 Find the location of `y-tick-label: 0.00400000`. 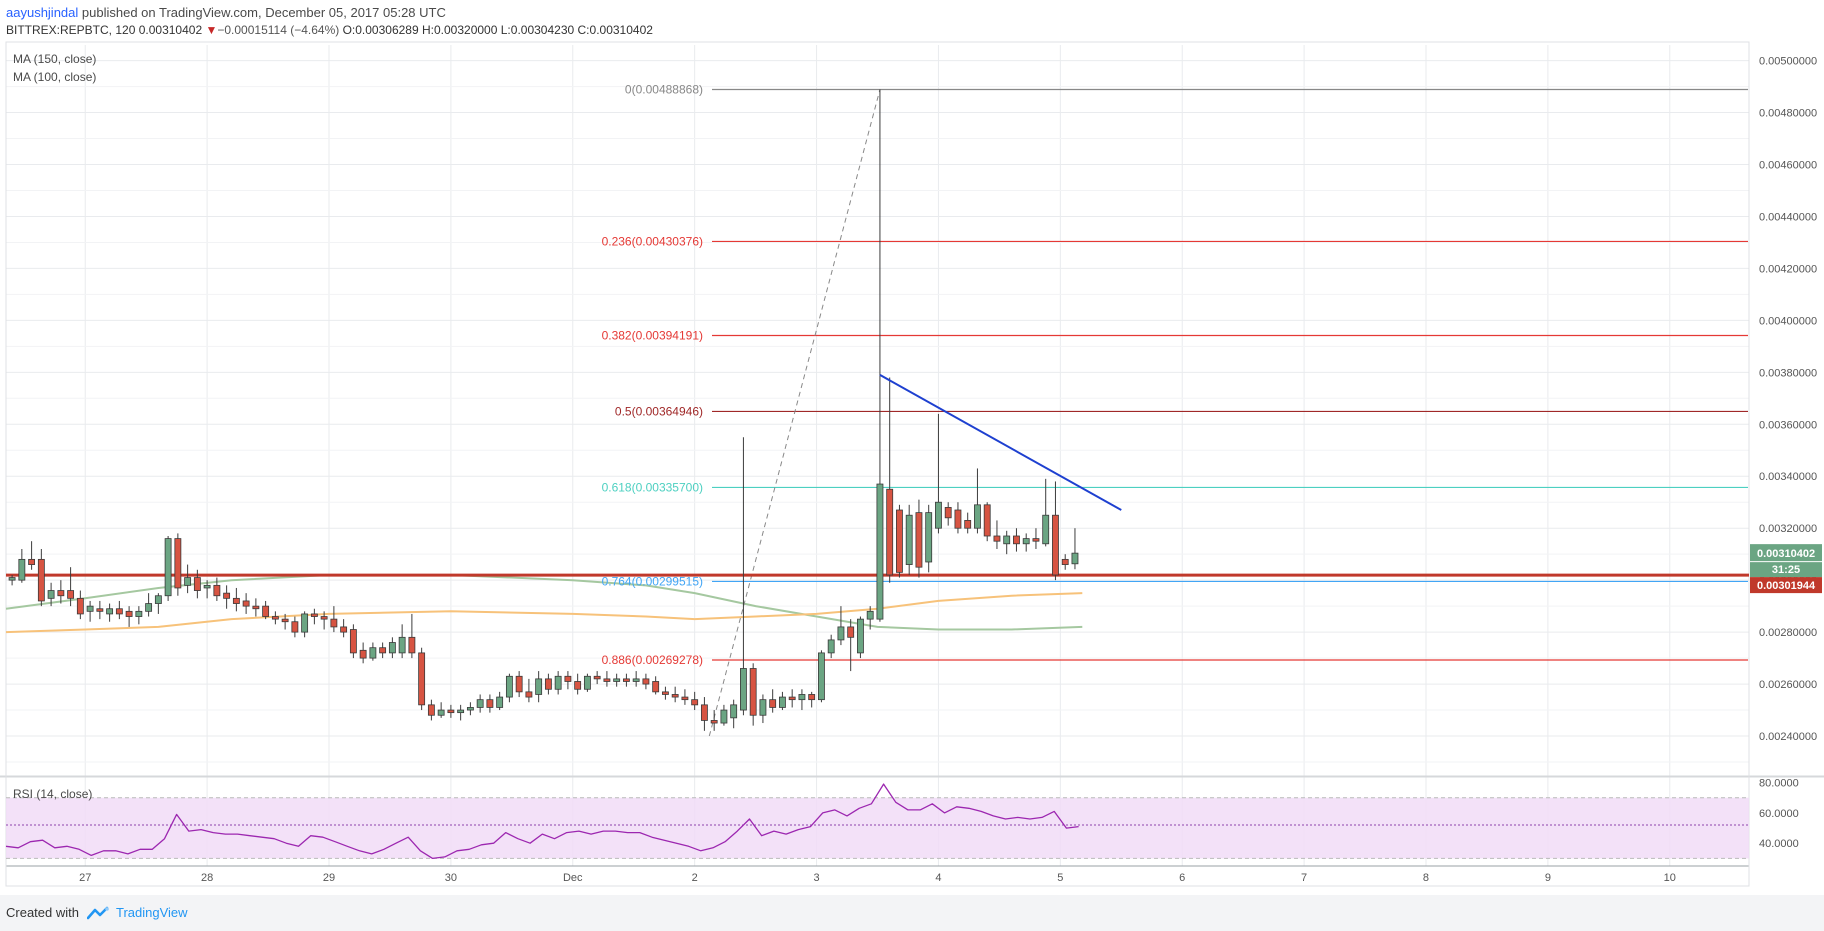

y-tick-label: 0.00400000 is located at coordinates (1788, 321).